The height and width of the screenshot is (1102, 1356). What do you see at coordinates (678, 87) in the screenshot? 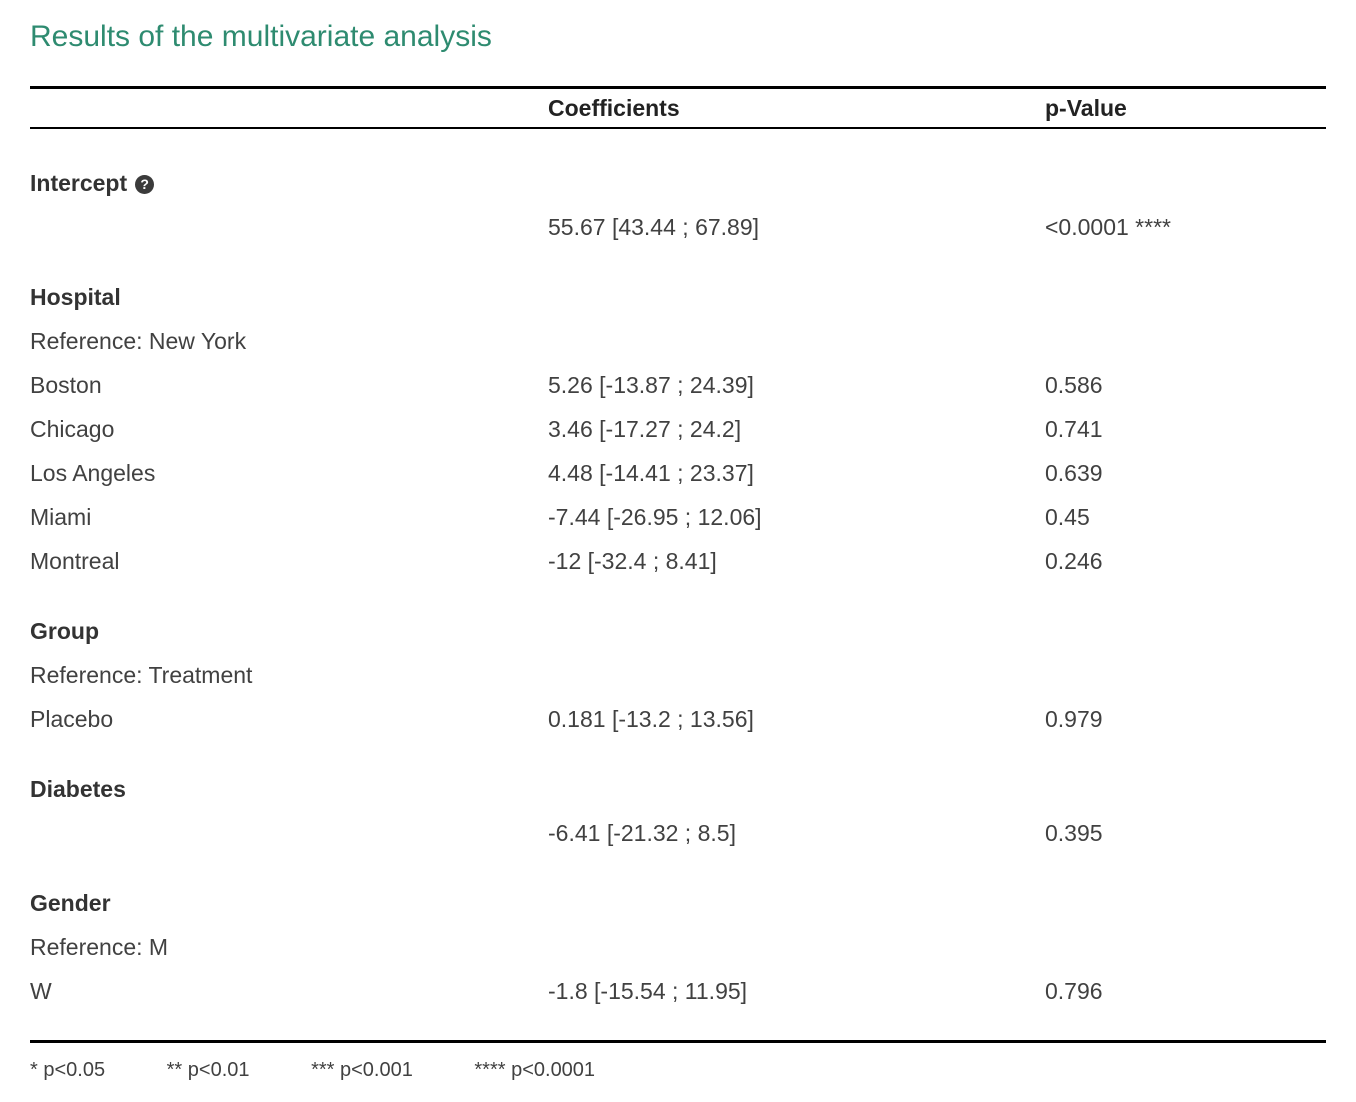
I see `table-top-rule` at bounding box center [678, 87].